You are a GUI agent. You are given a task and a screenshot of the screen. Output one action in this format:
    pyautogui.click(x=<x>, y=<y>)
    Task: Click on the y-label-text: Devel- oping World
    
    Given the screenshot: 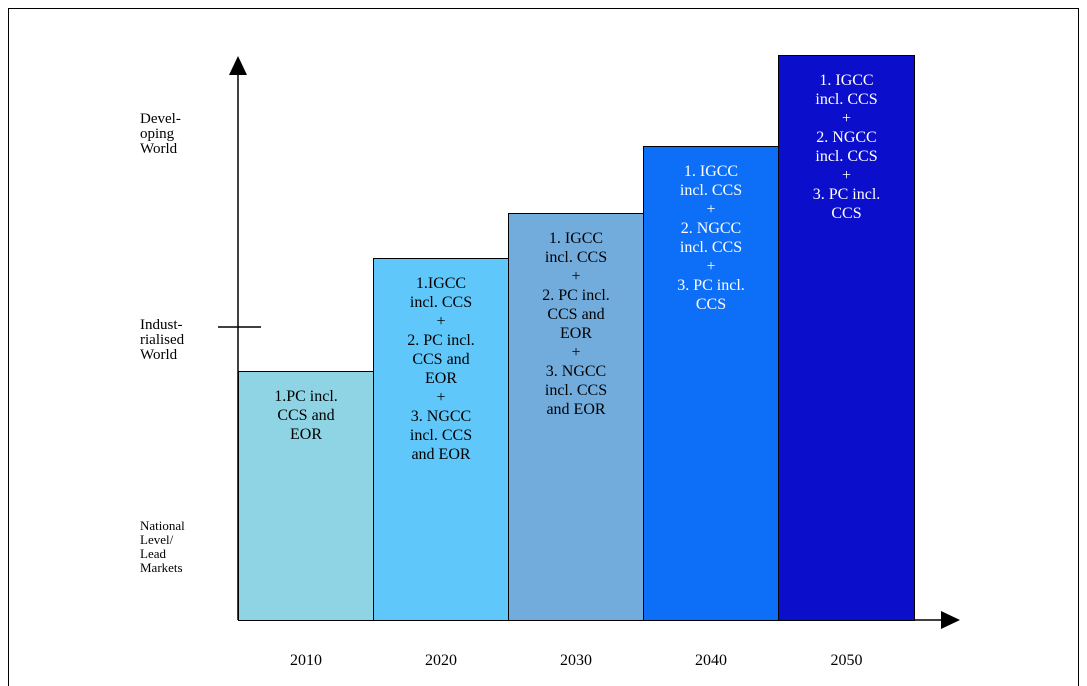 What is the action you would take?
    pyautogui.click(x=160, y=134)
    